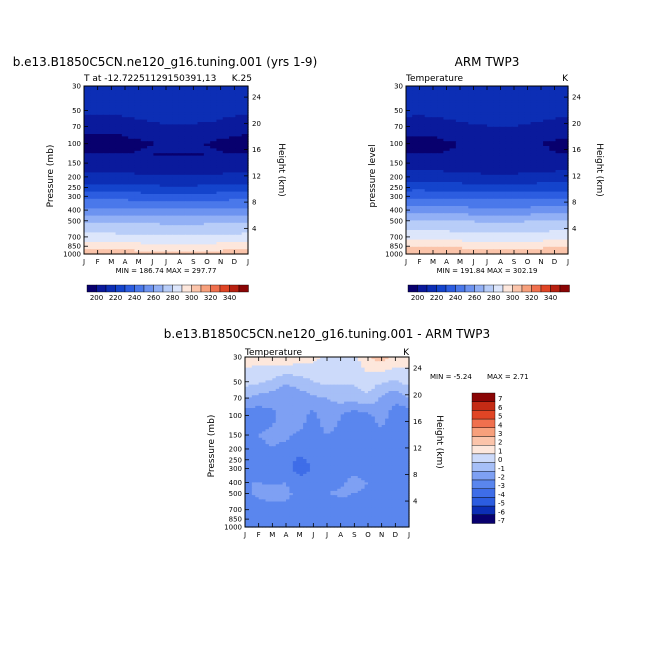 The image size is (654, 654). What do you see at coordinates (469, 288) in the screenshot?
I see `colorbar-swatch` at bounding box center [469, 288].